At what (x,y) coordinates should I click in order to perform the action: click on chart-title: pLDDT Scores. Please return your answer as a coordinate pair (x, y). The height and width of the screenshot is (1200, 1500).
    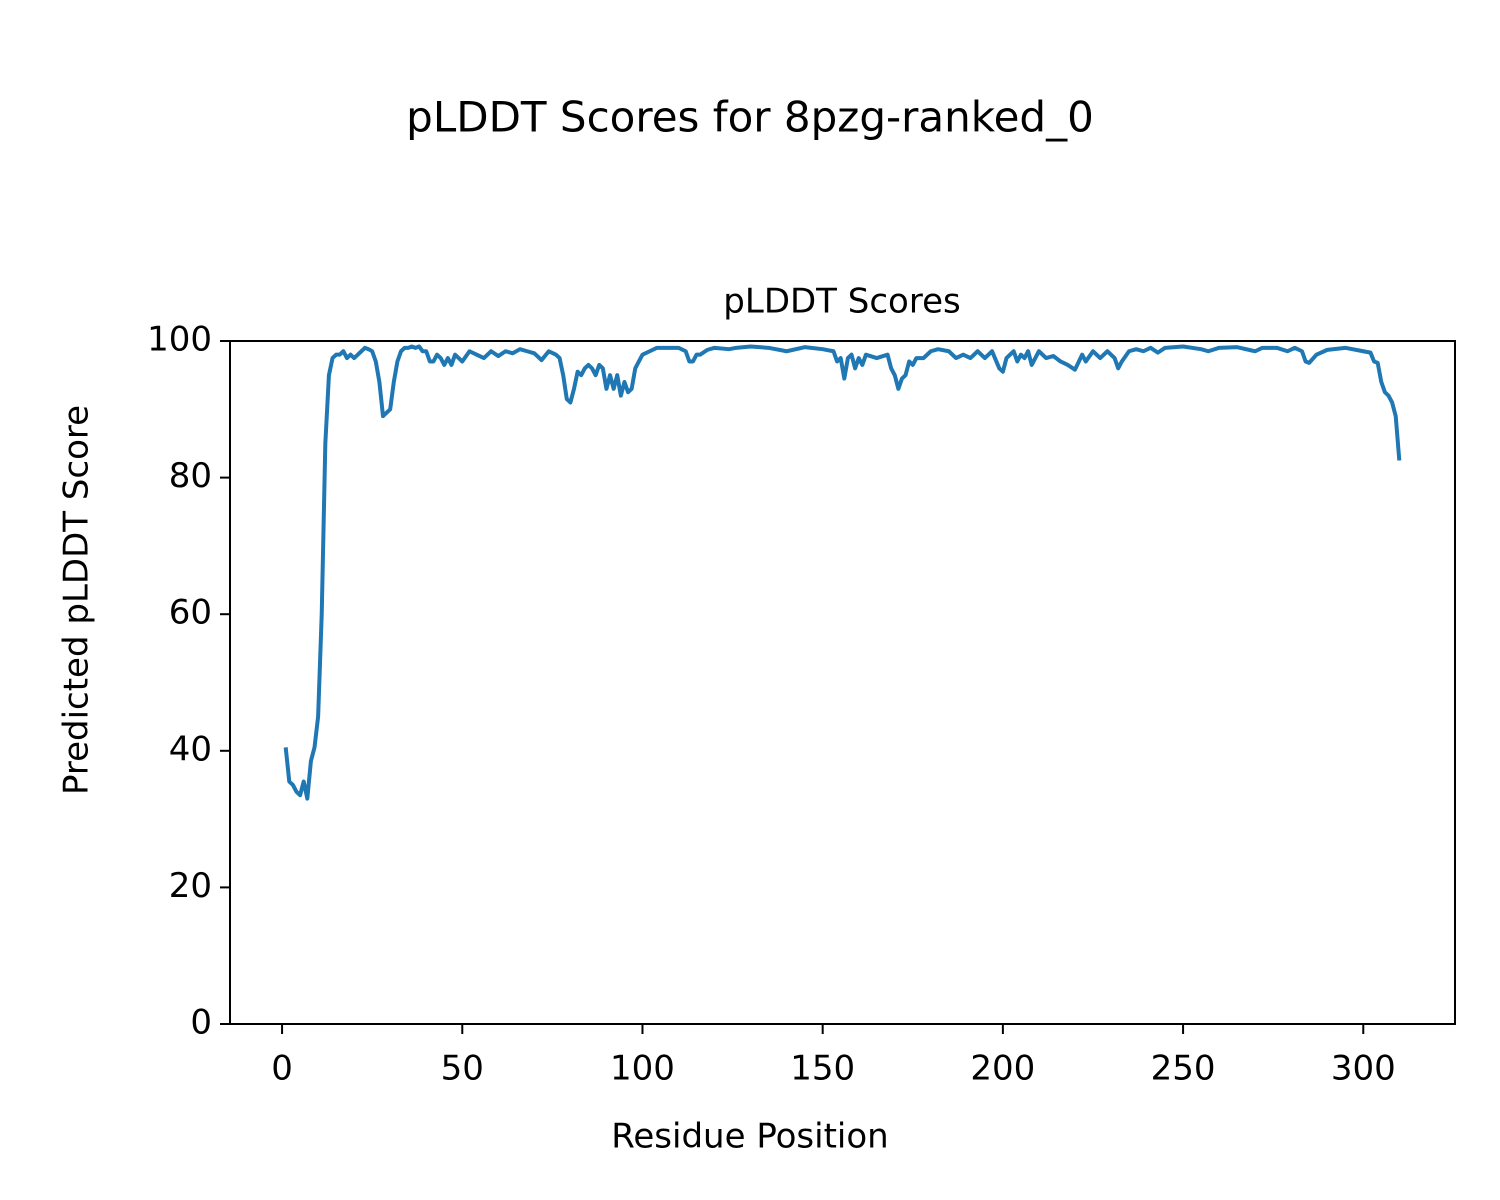
    Looking at the image, I should click on (841, 302).